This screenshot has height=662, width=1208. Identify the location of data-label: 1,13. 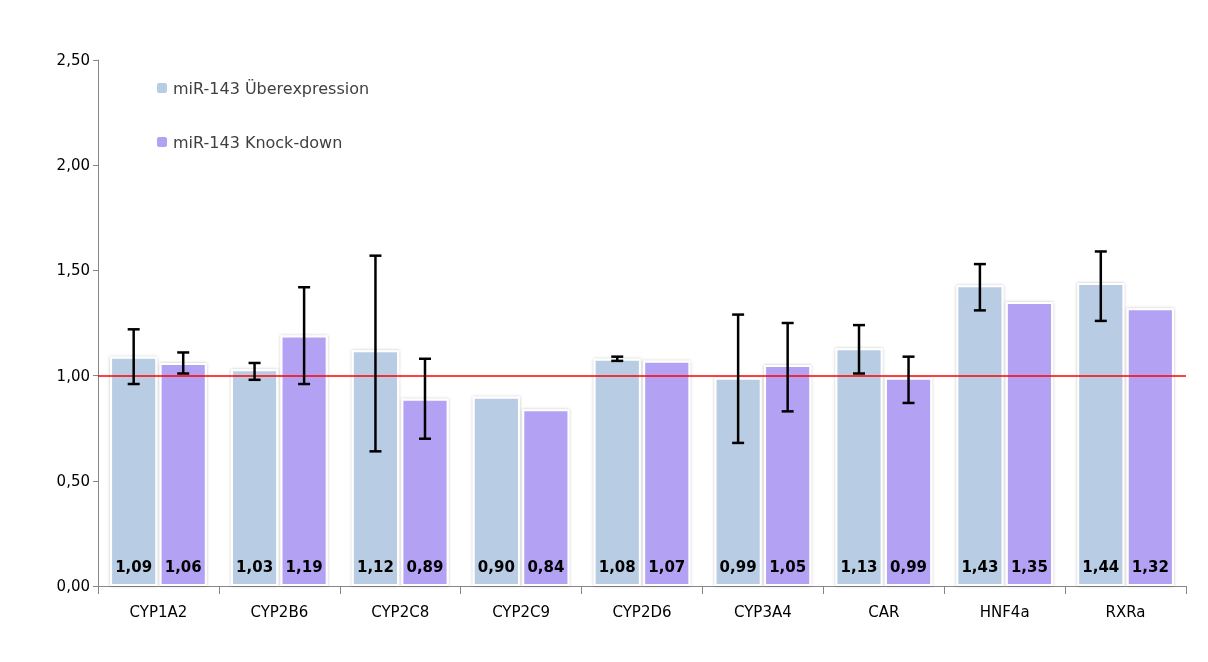
(859, 566).